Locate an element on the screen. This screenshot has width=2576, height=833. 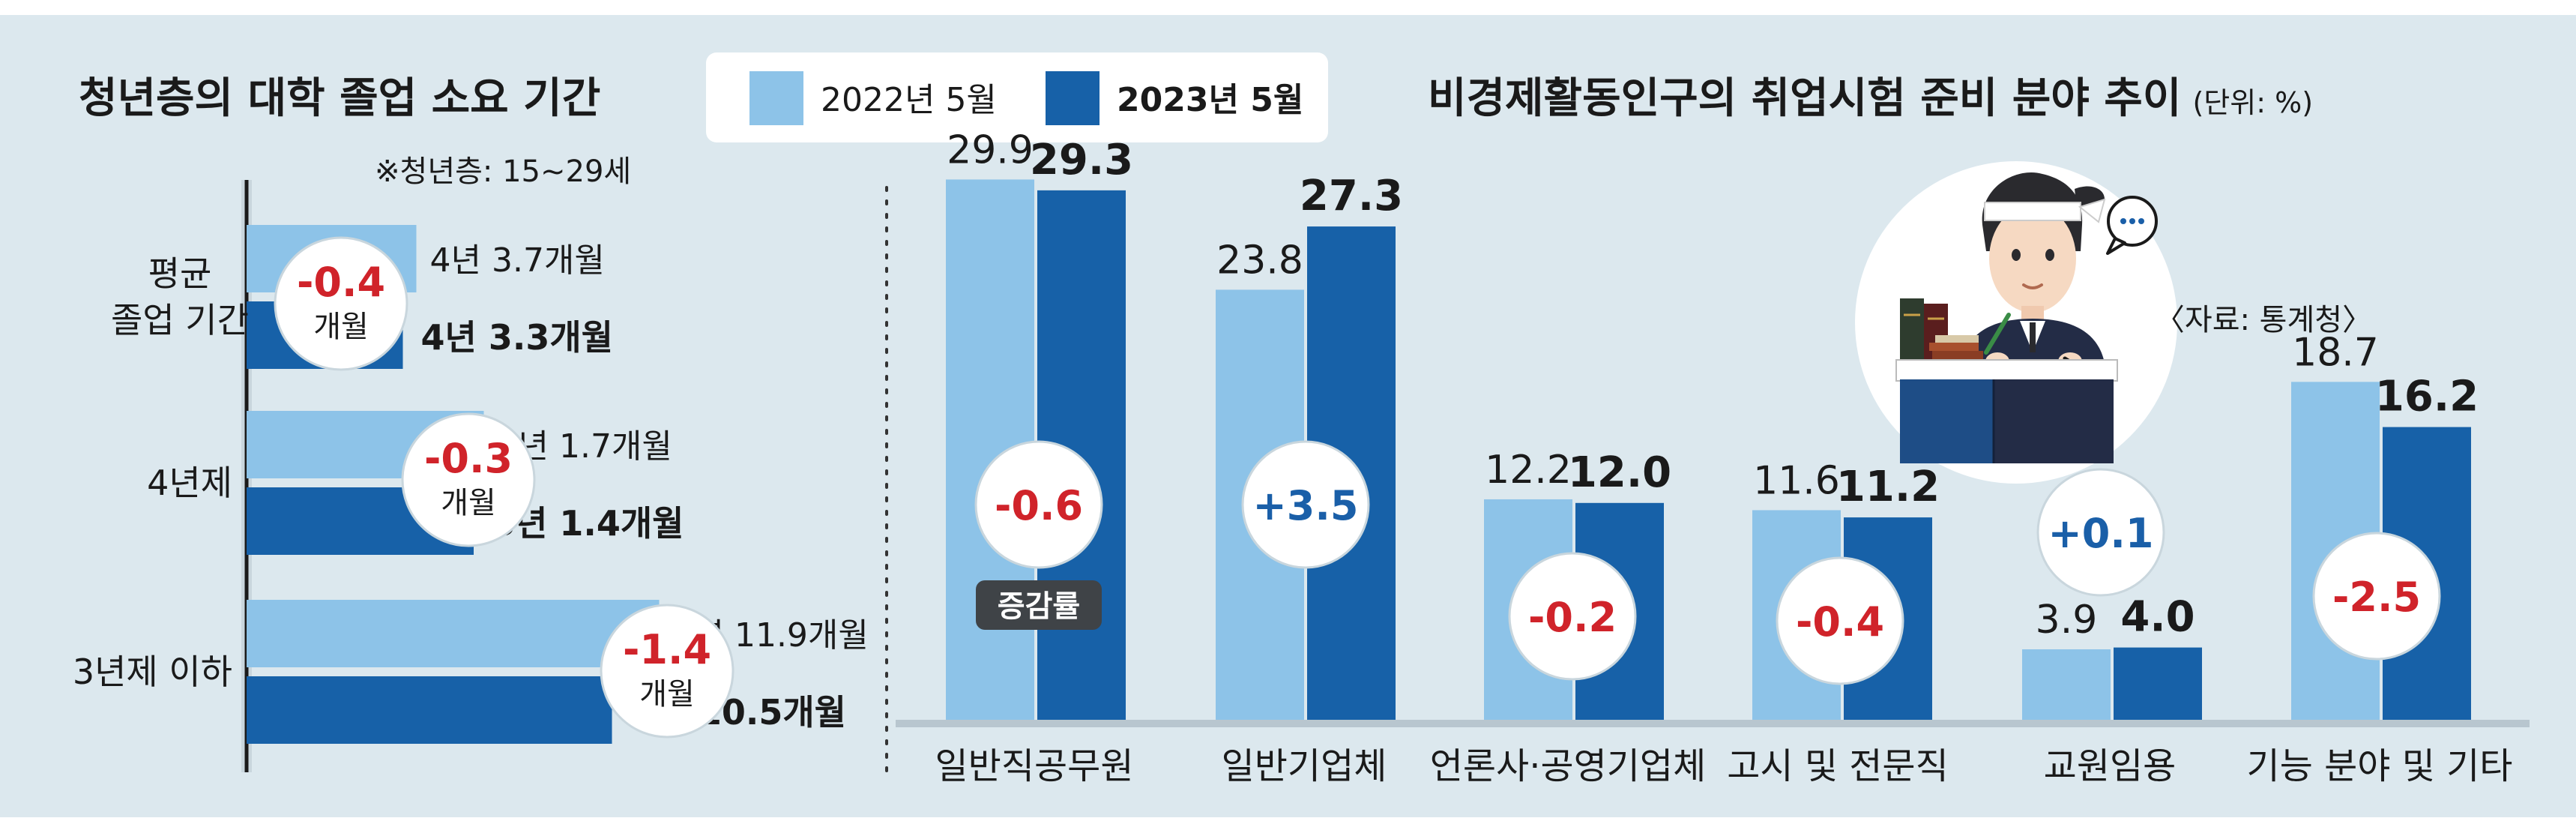
legend-swatch-2023 is located at coordinates (1073, 98).